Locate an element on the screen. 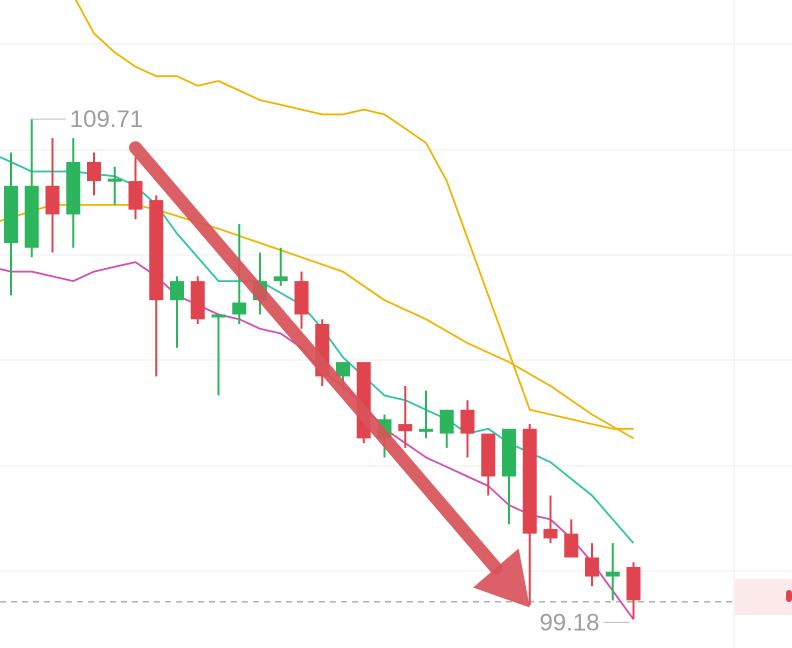  high-price-label: 109.71 is located at coordinates (106, 119).